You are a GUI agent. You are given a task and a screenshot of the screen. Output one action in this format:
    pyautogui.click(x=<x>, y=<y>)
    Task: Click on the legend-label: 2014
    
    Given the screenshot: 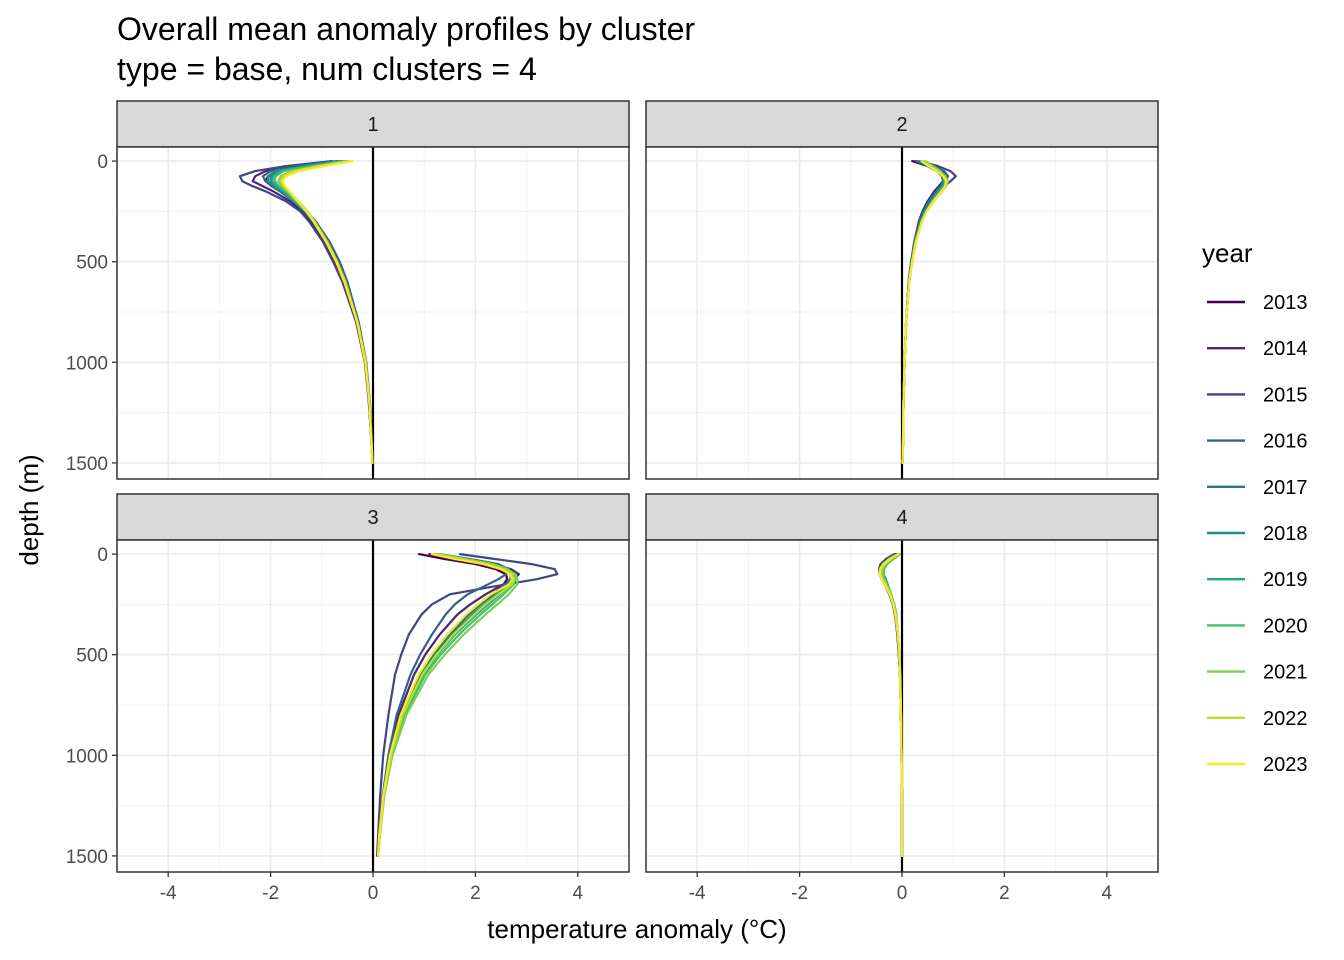 What is the action you would take?
    pyautogui.click(x=1285, y=349)
    